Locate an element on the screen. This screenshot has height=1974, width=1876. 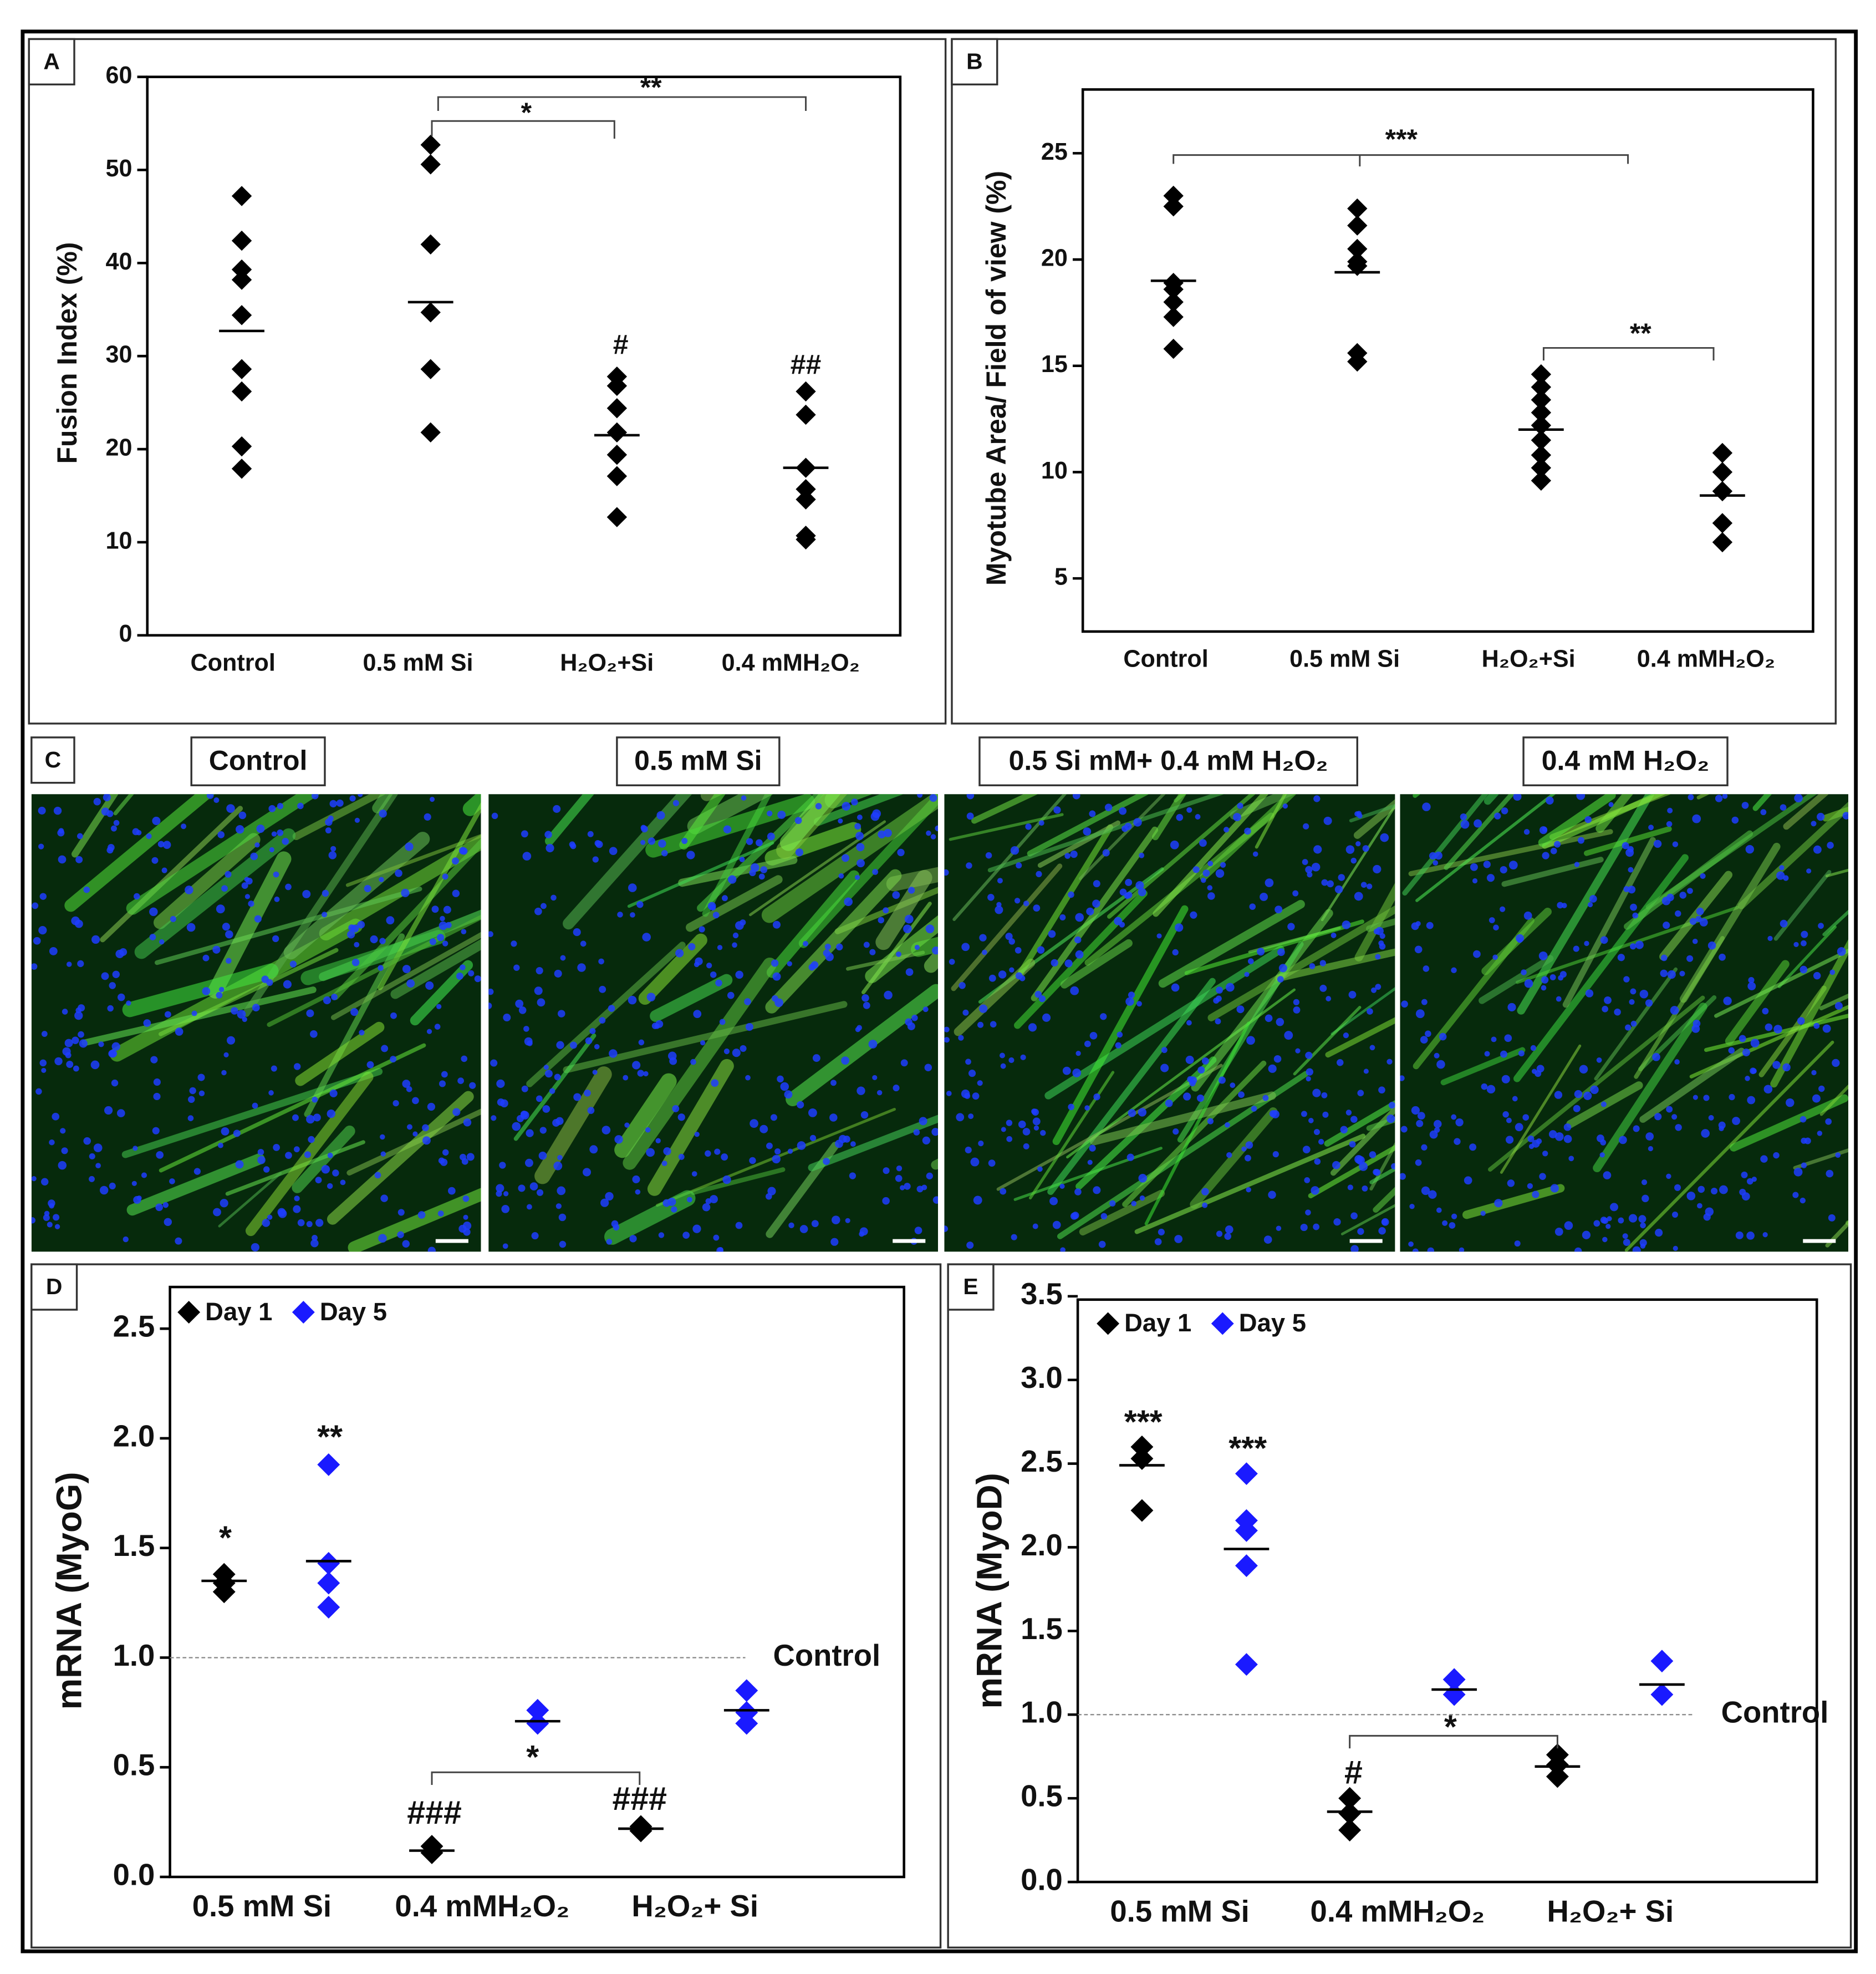
x-tick-label: 0.4 mMH₂O₂ is located at coordinates (1706, 659).